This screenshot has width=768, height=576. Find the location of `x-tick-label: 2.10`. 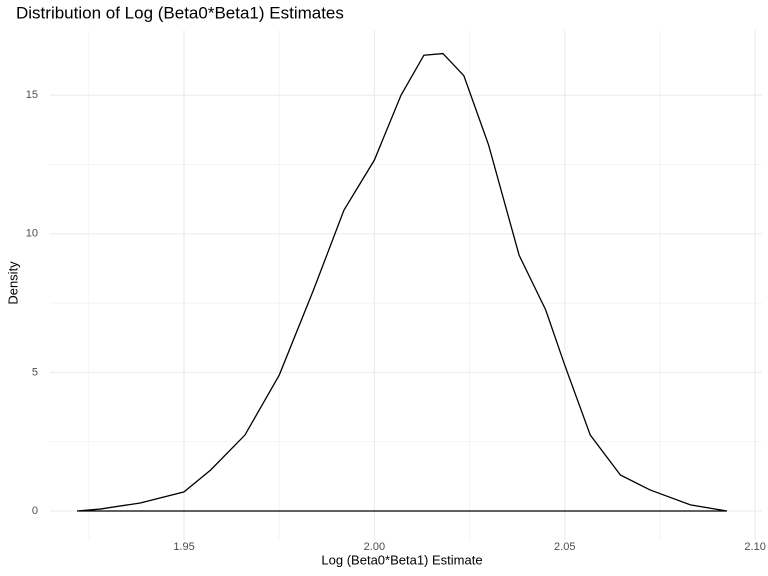

x-tick-label: 2.10 is located at coordinates (754, 547).